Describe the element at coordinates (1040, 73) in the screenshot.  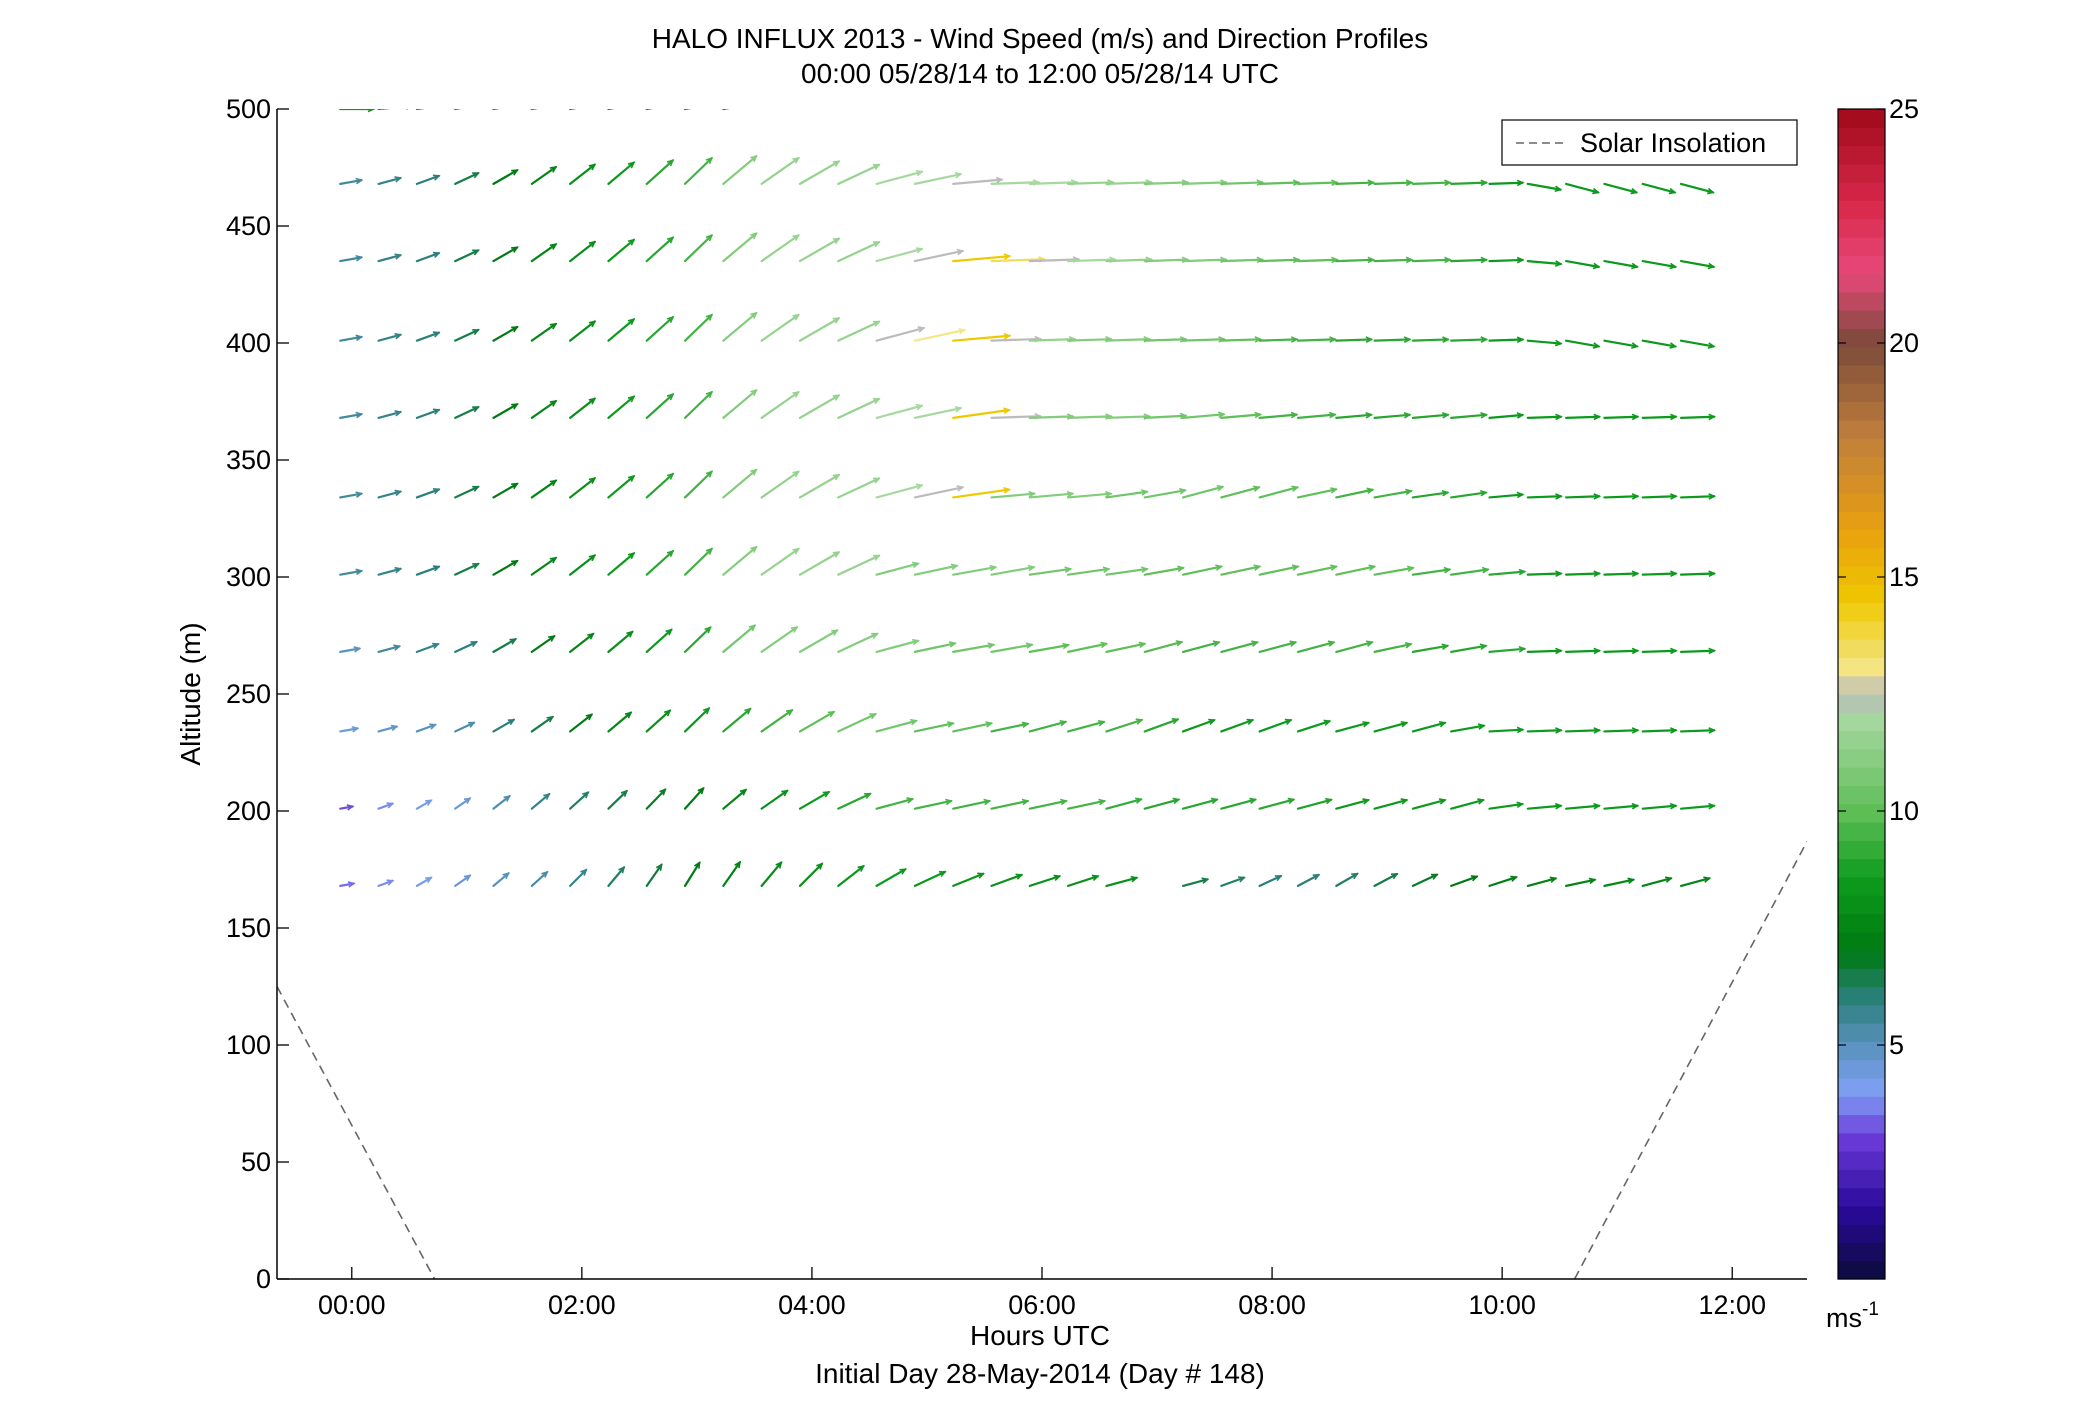
I see `chart-subtitle: 00:00 05/28/14 to 12:00 05/28/14 UTC` at that location.